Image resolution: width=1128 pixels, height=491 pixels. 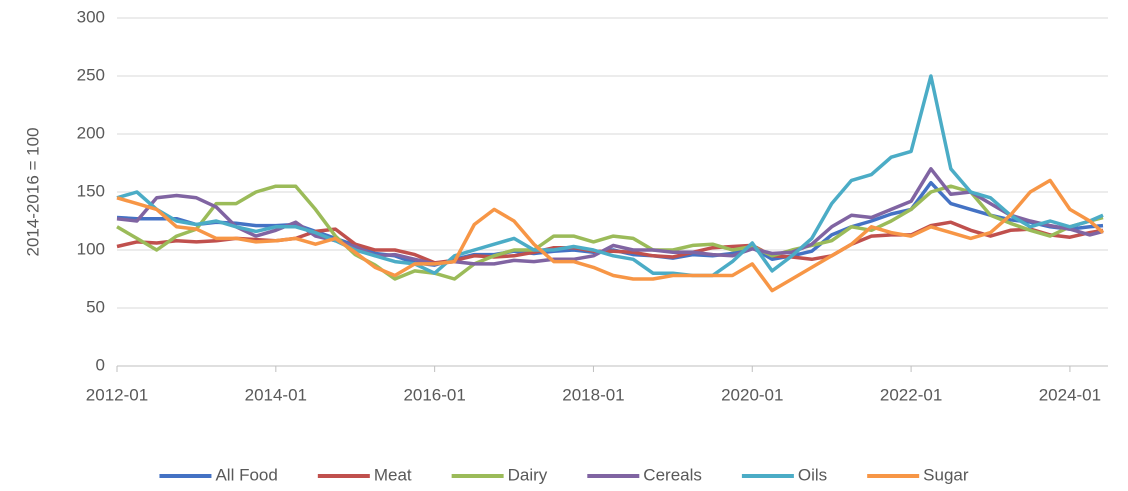 I want to click on legend-label: Dairy, so click(x=528, y=474).